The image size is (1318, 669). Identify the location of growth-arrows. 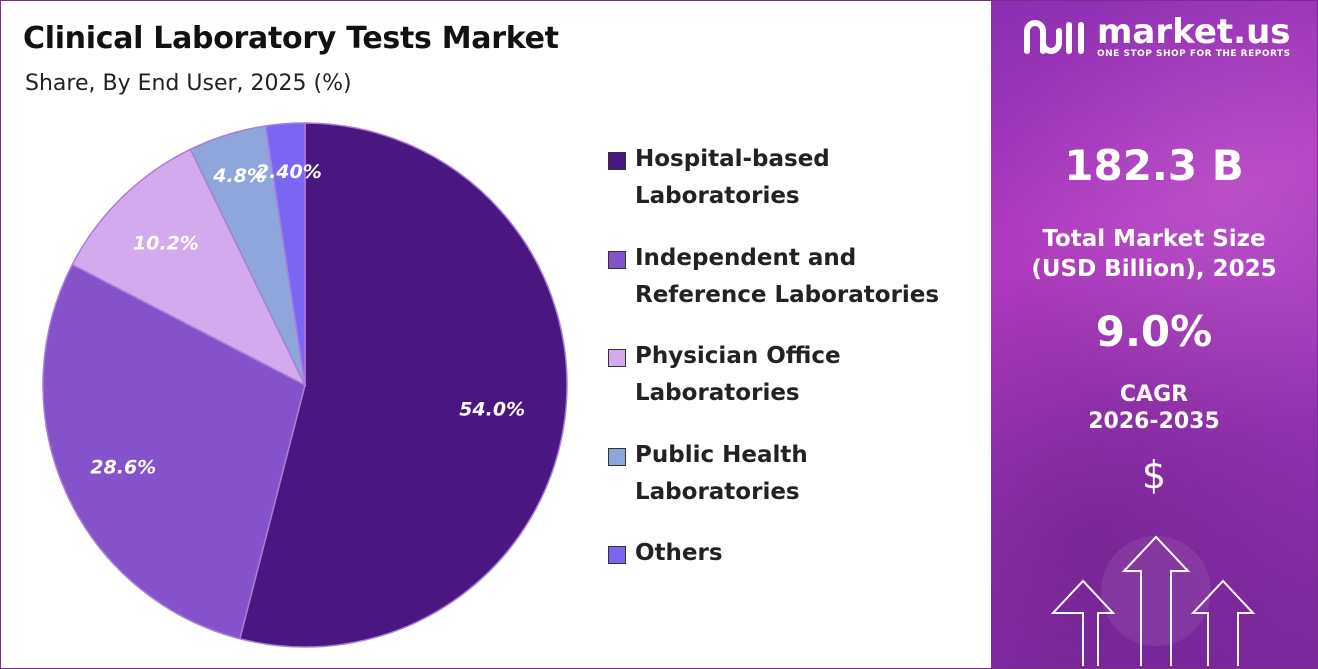
(1153, 600).